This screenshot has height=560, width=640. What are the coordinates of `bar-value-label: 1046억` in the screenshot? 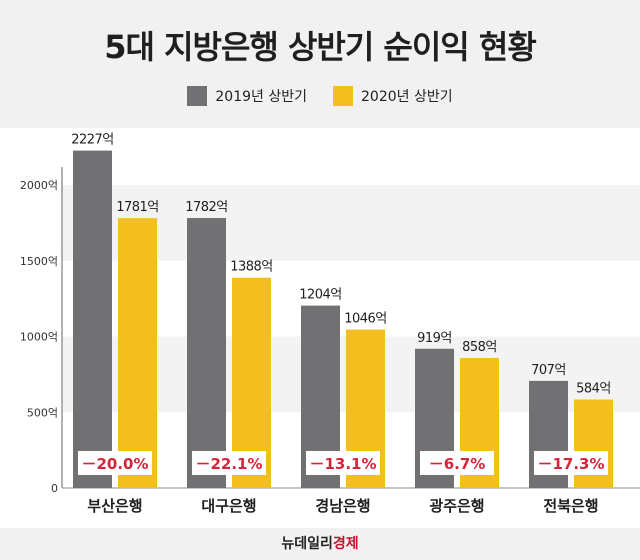 It's located at (365, 319).